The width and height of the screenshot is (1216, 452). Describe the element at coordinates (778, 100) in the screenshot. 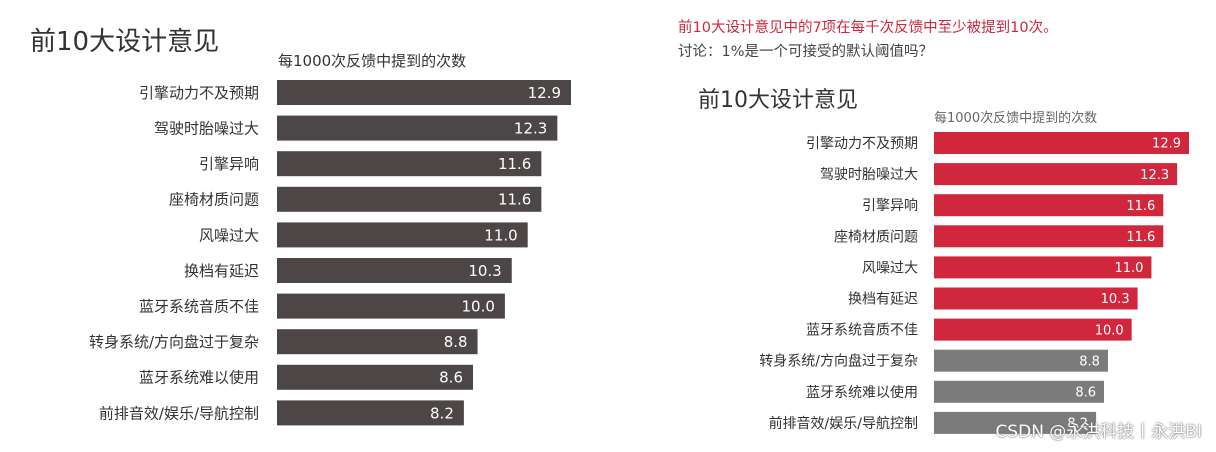

I see `right-chart-title: 前10大设计意见` at that location.